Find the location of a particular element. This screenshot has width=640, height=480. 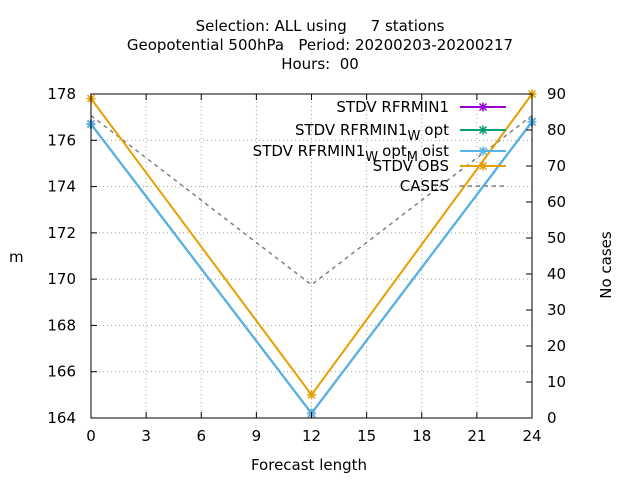

legend-entry-3: STDV OBS is located at coordinates (439, 166).